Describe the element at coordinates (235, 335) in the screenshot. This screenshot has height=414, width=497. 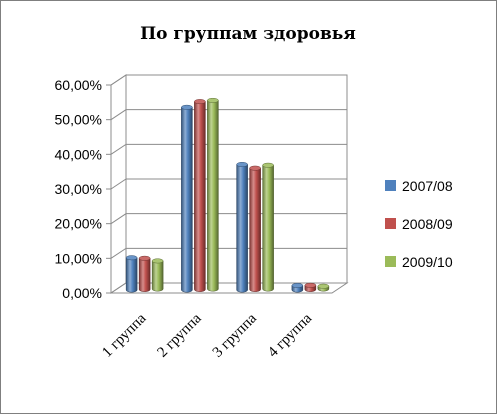
I see `x-tick-label: 3 группа` at that location.